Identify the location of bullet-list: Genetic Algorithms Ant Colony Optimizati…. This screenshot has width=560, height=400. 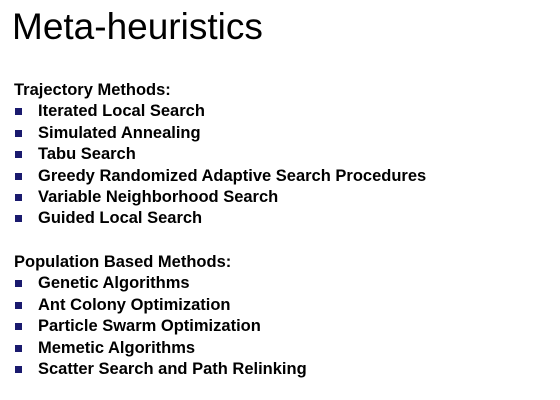
(160, 326).